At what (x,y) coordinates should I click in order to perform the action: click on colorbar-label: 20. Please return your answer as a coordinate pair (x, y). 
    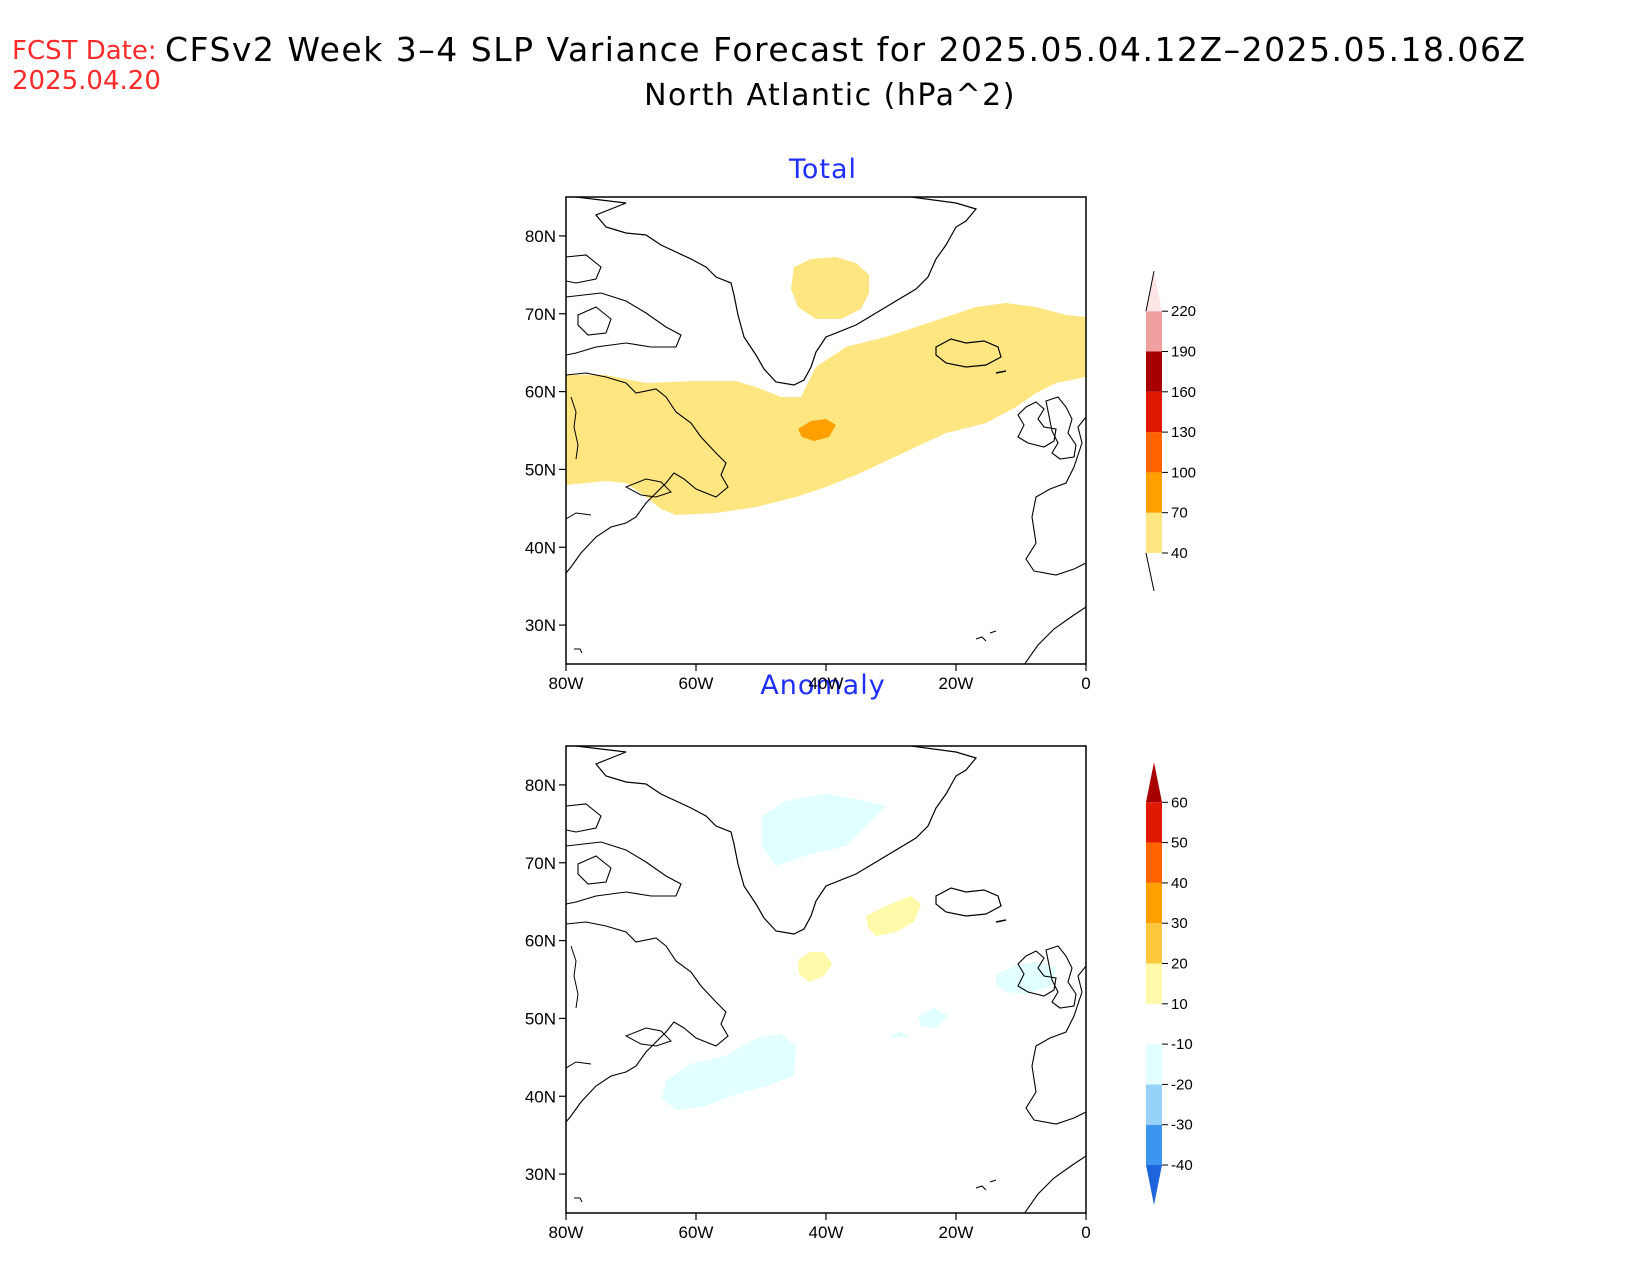
    Looking at the image, I should click on (1179, 964).